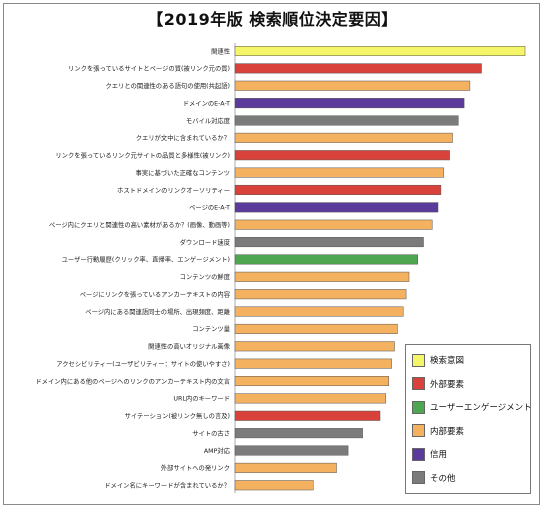 Image resolution: width=545 pixels, height=510 pixels. What do you see at coordinates (168, 85) in the screenshot?
I see `category-label-2: クエリとの関連性のある語句の使用(共起語)` at bounding box center [168, 85].